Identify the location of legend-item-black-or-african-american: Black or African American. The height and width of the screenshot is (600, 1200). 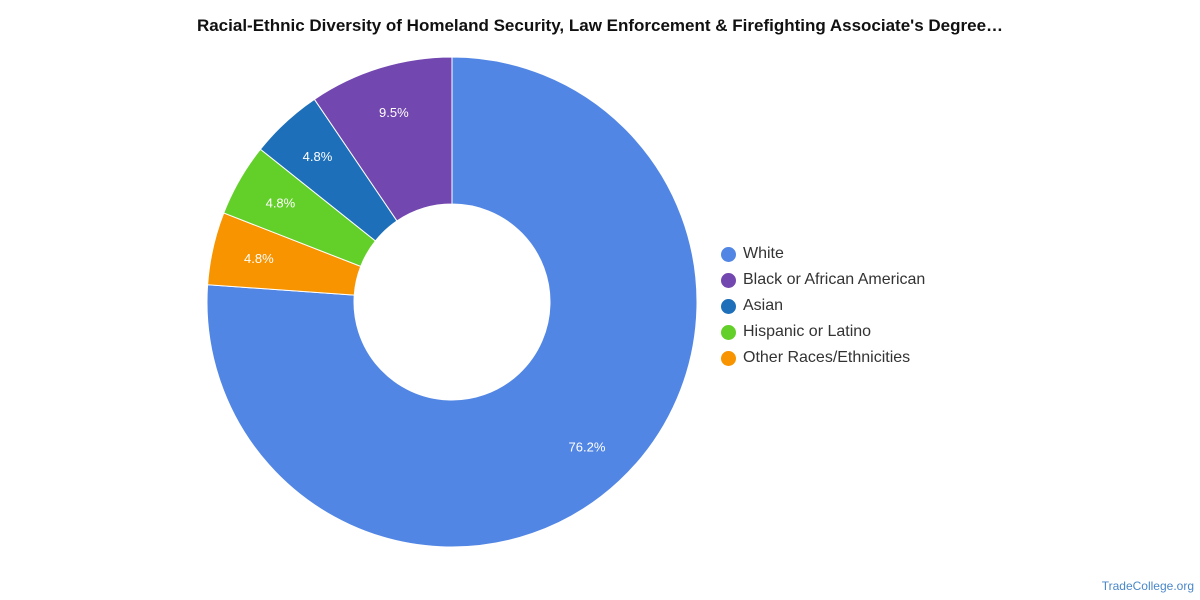
(823, 280).